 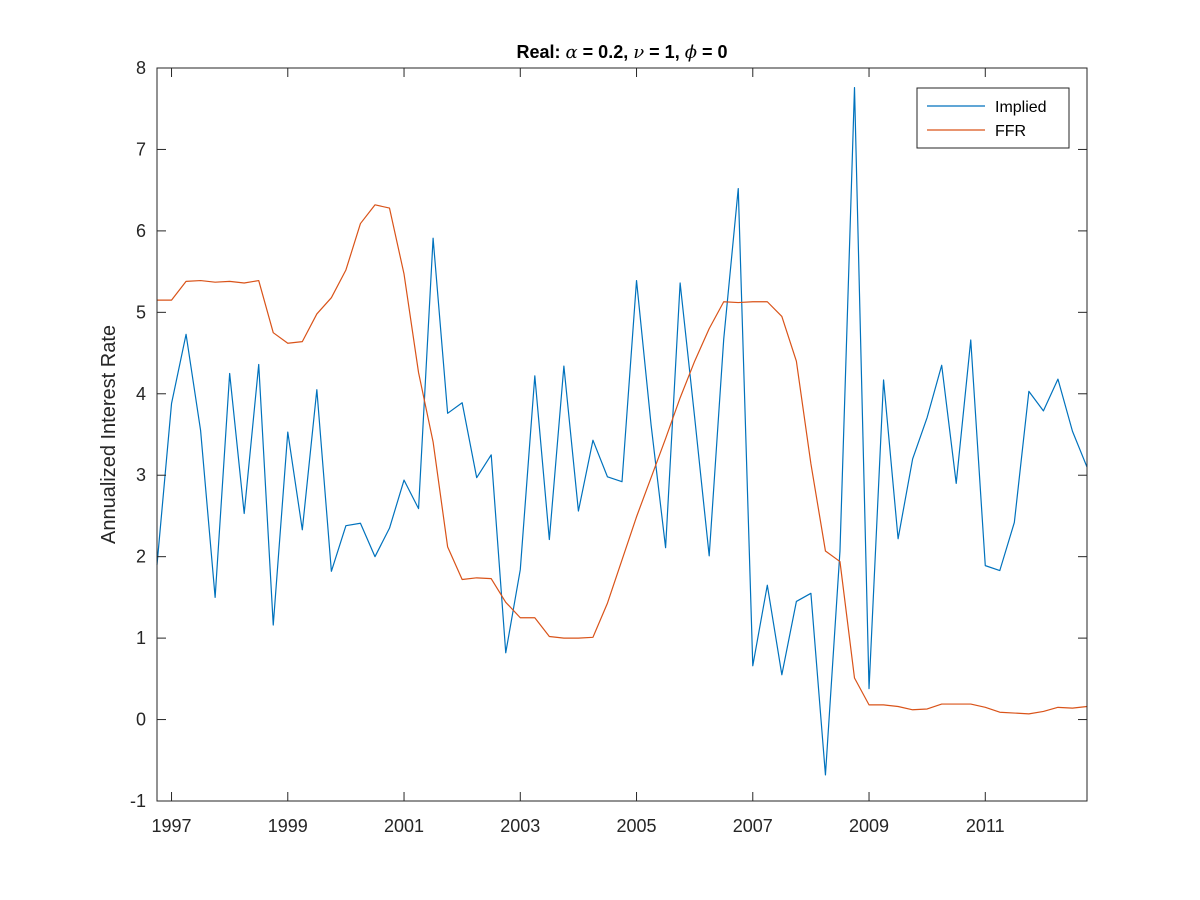 I want to click on chart-title: Real: α = 0.2, ν = 1, ϕ = 0, so click(x=621, y=52).